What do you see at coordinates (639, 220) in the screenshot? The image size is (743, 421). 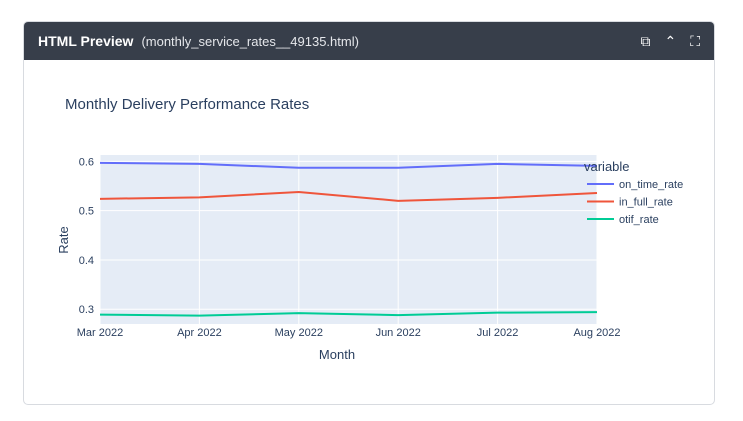 I see `legend-item: otif_rate` at bounding box center [639, 220].